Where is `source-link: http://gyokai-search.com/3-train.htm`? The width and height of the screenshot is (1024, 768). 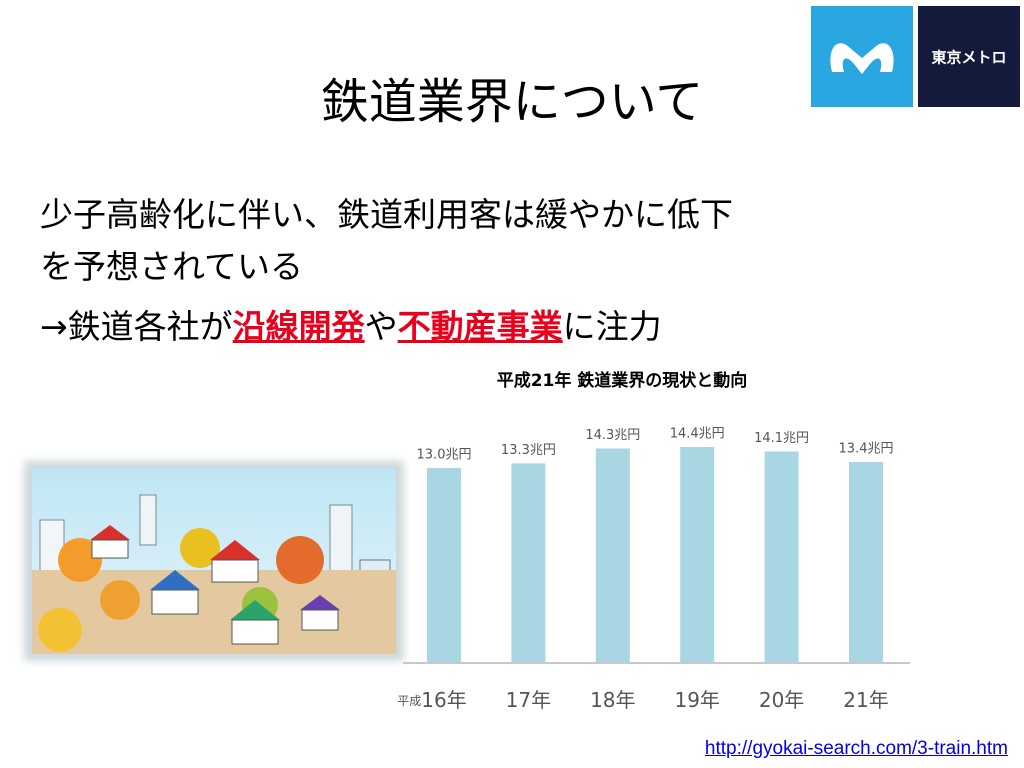
source-link: http://gyokai-search.com/3-train.htm is located at coordinates (856, 748).